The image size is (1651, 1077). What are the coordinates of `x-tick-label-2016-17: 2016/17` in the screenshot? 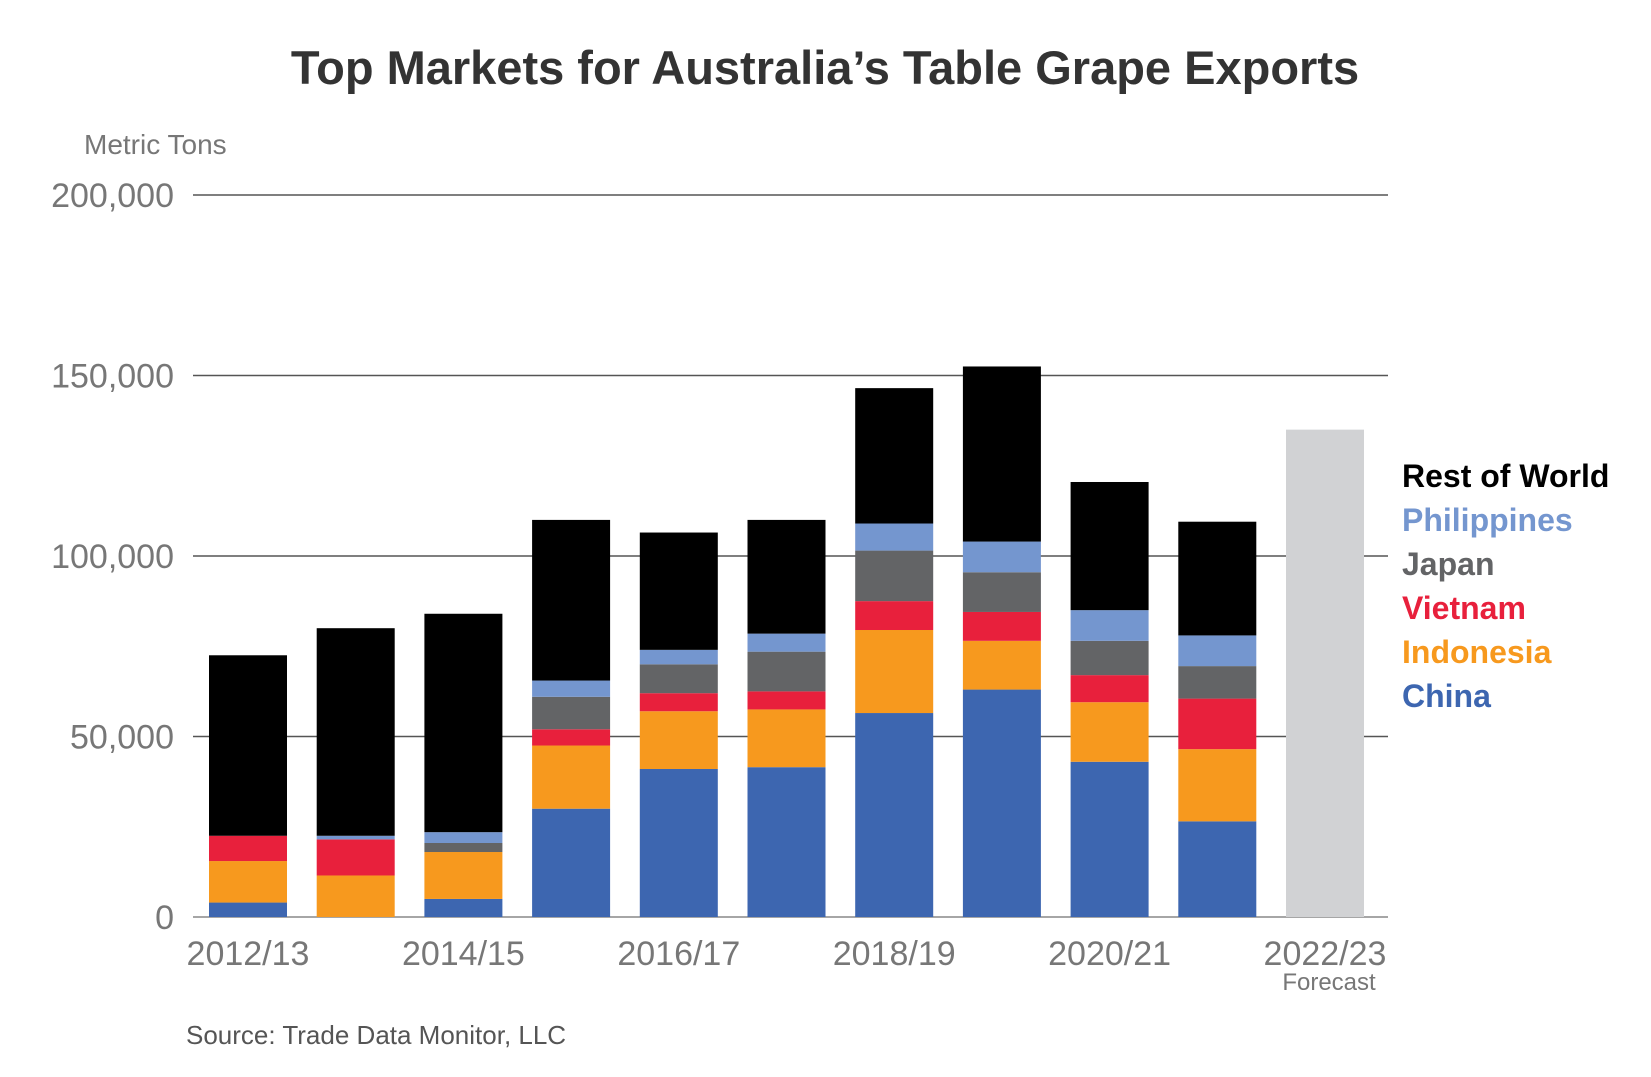 It's located at (678, 954).